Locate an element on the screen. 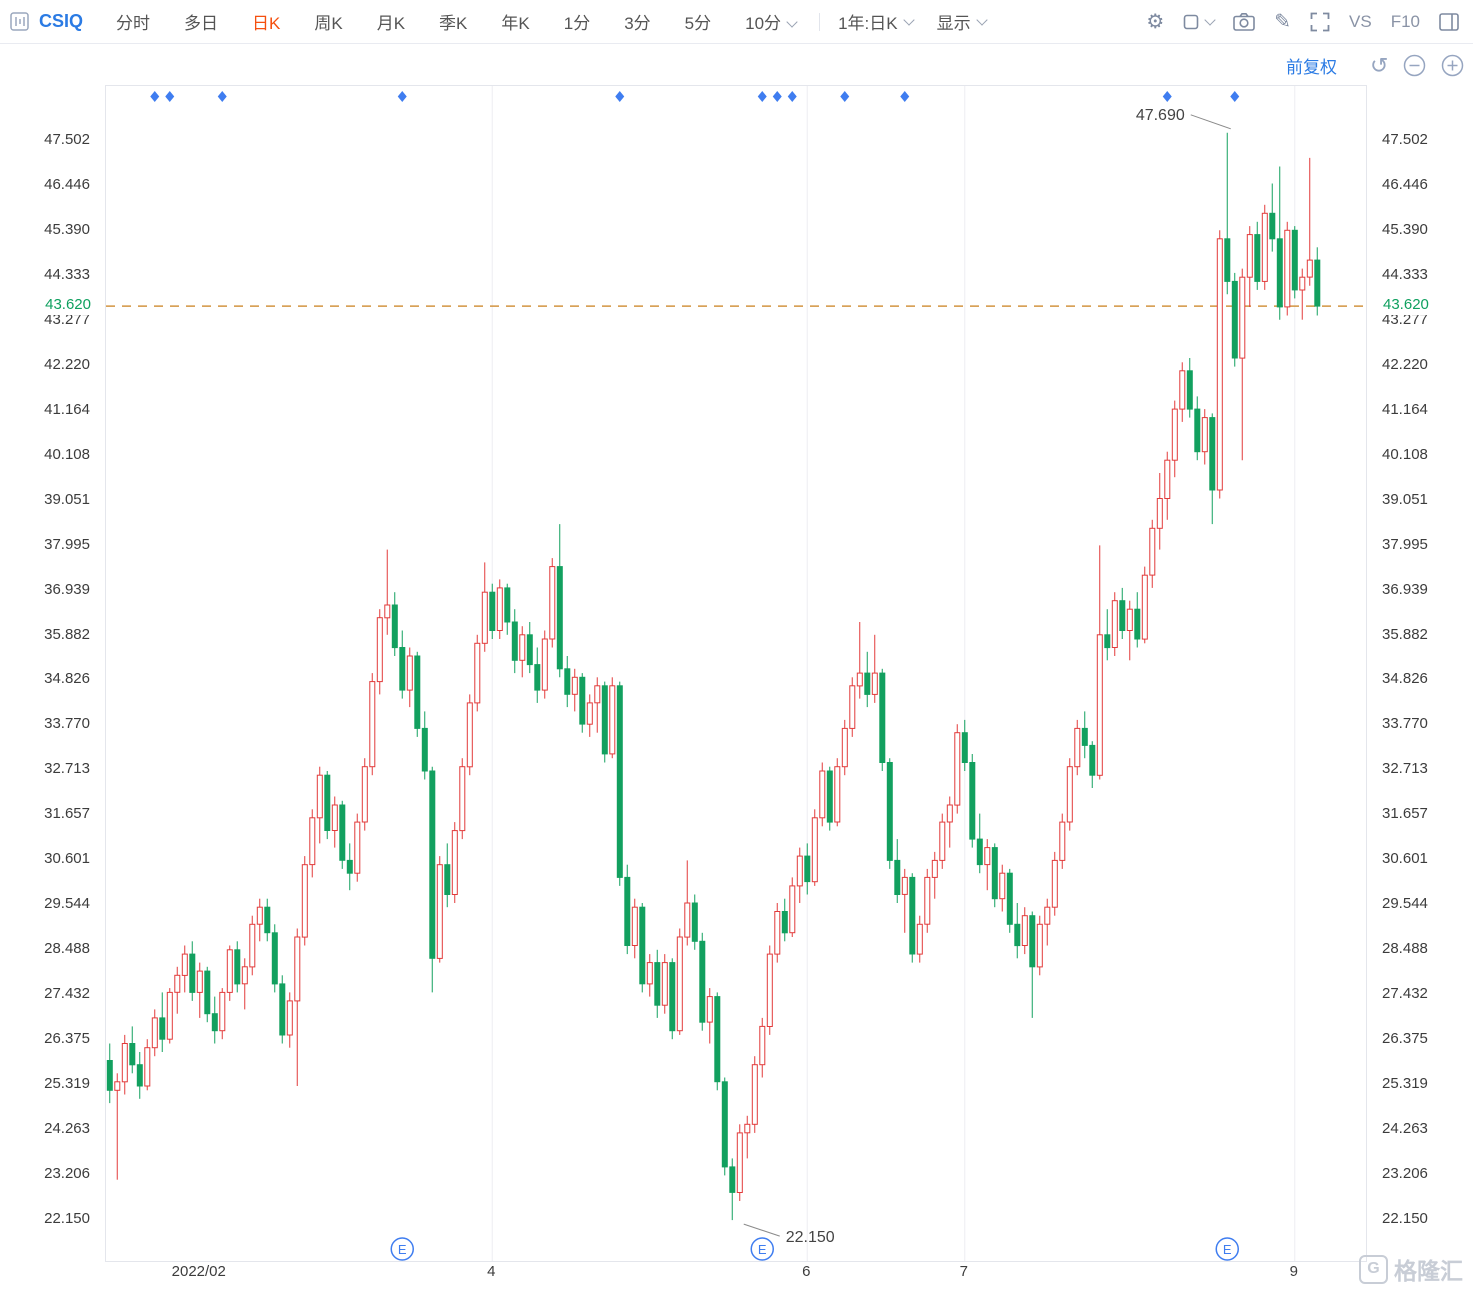 The image size is (1473, 1291). period-tab-7: 1分 is located at coordinates (577, 23).